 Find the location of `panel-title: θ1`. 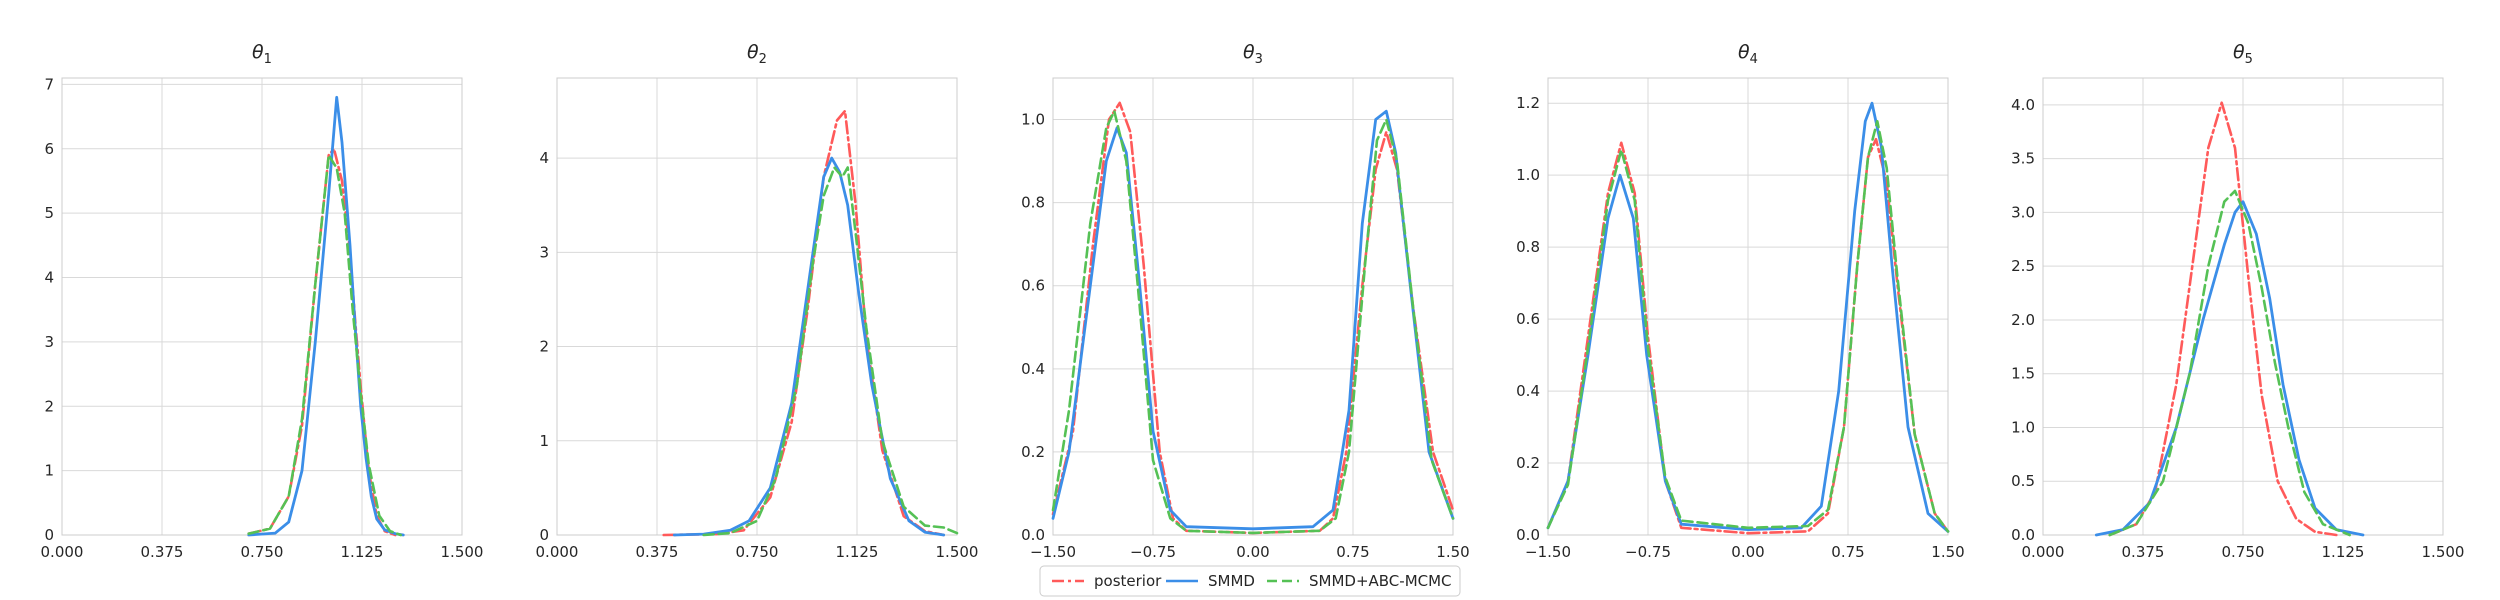

panel-title: θ1 is located at coordinates (262, 54).